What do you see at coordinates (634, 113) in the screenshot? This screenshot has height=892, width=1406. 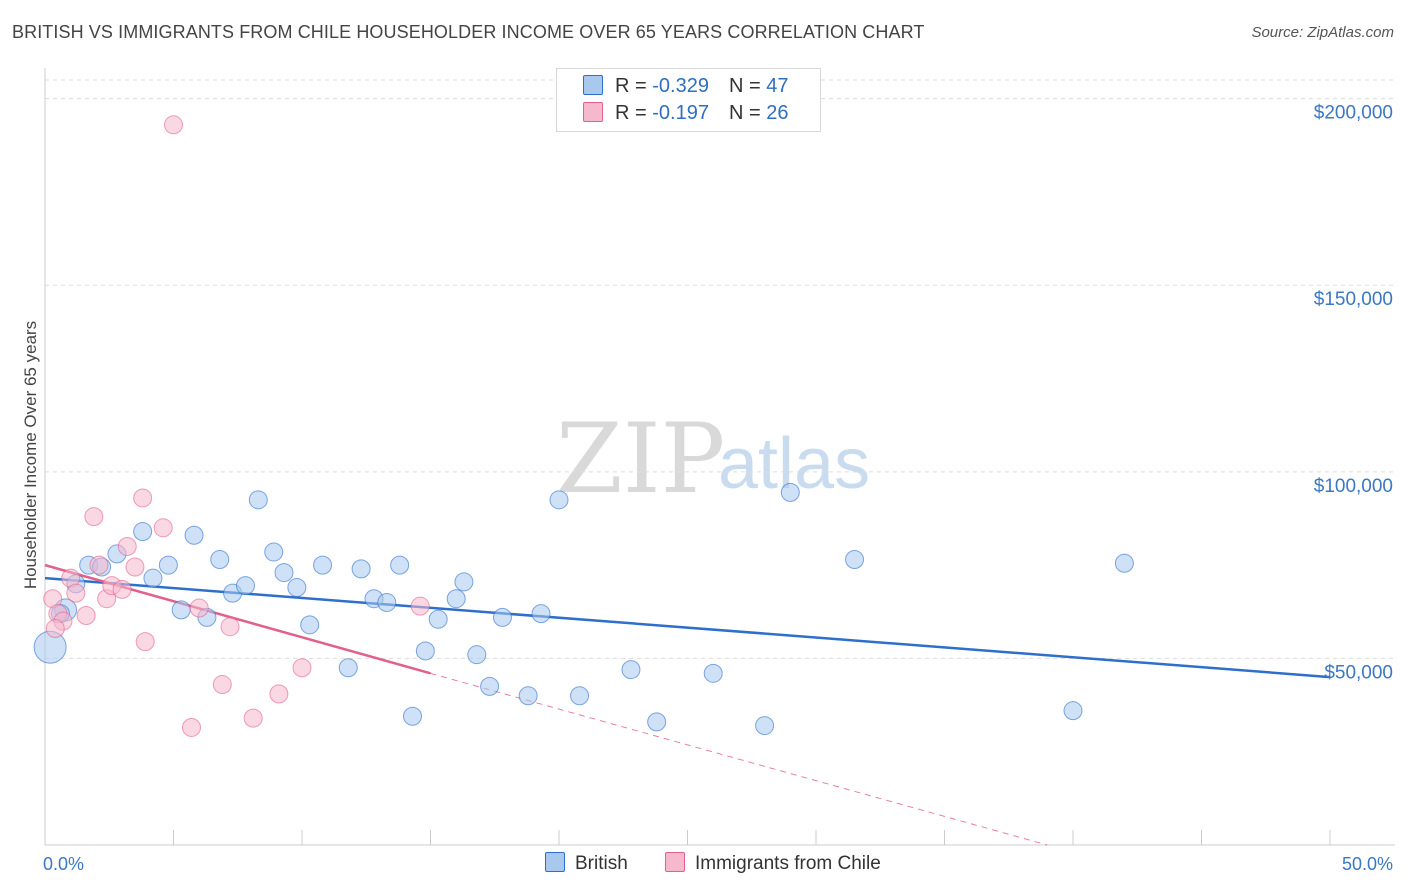 I see `chile-r-label: R =` at bounding box center [634, 113].